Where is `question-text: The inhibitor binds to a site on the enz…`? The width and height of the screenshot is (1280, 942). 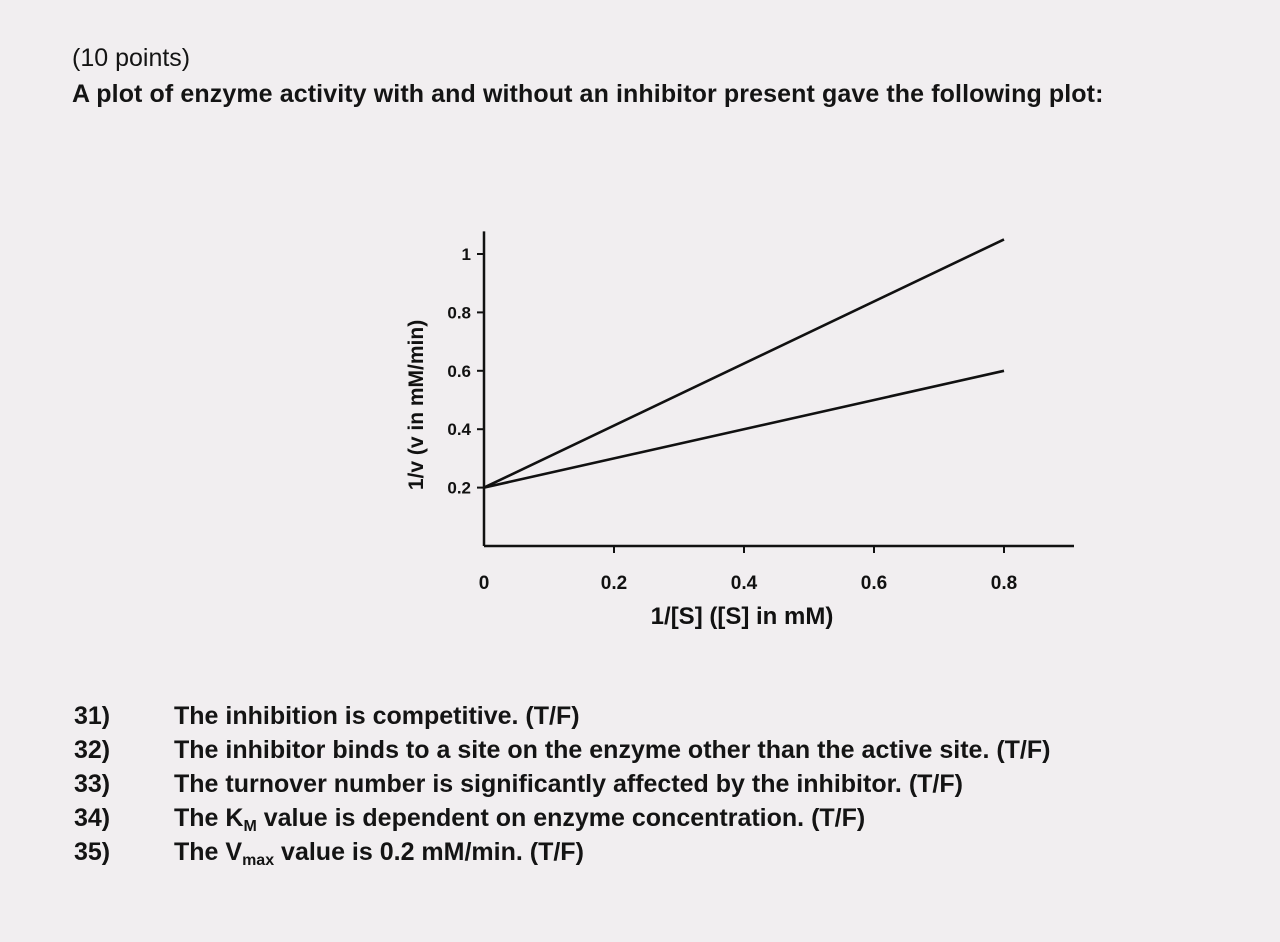
question-text: The inhibitor binds to a site on the enz… is located at coordinates (612, 750).